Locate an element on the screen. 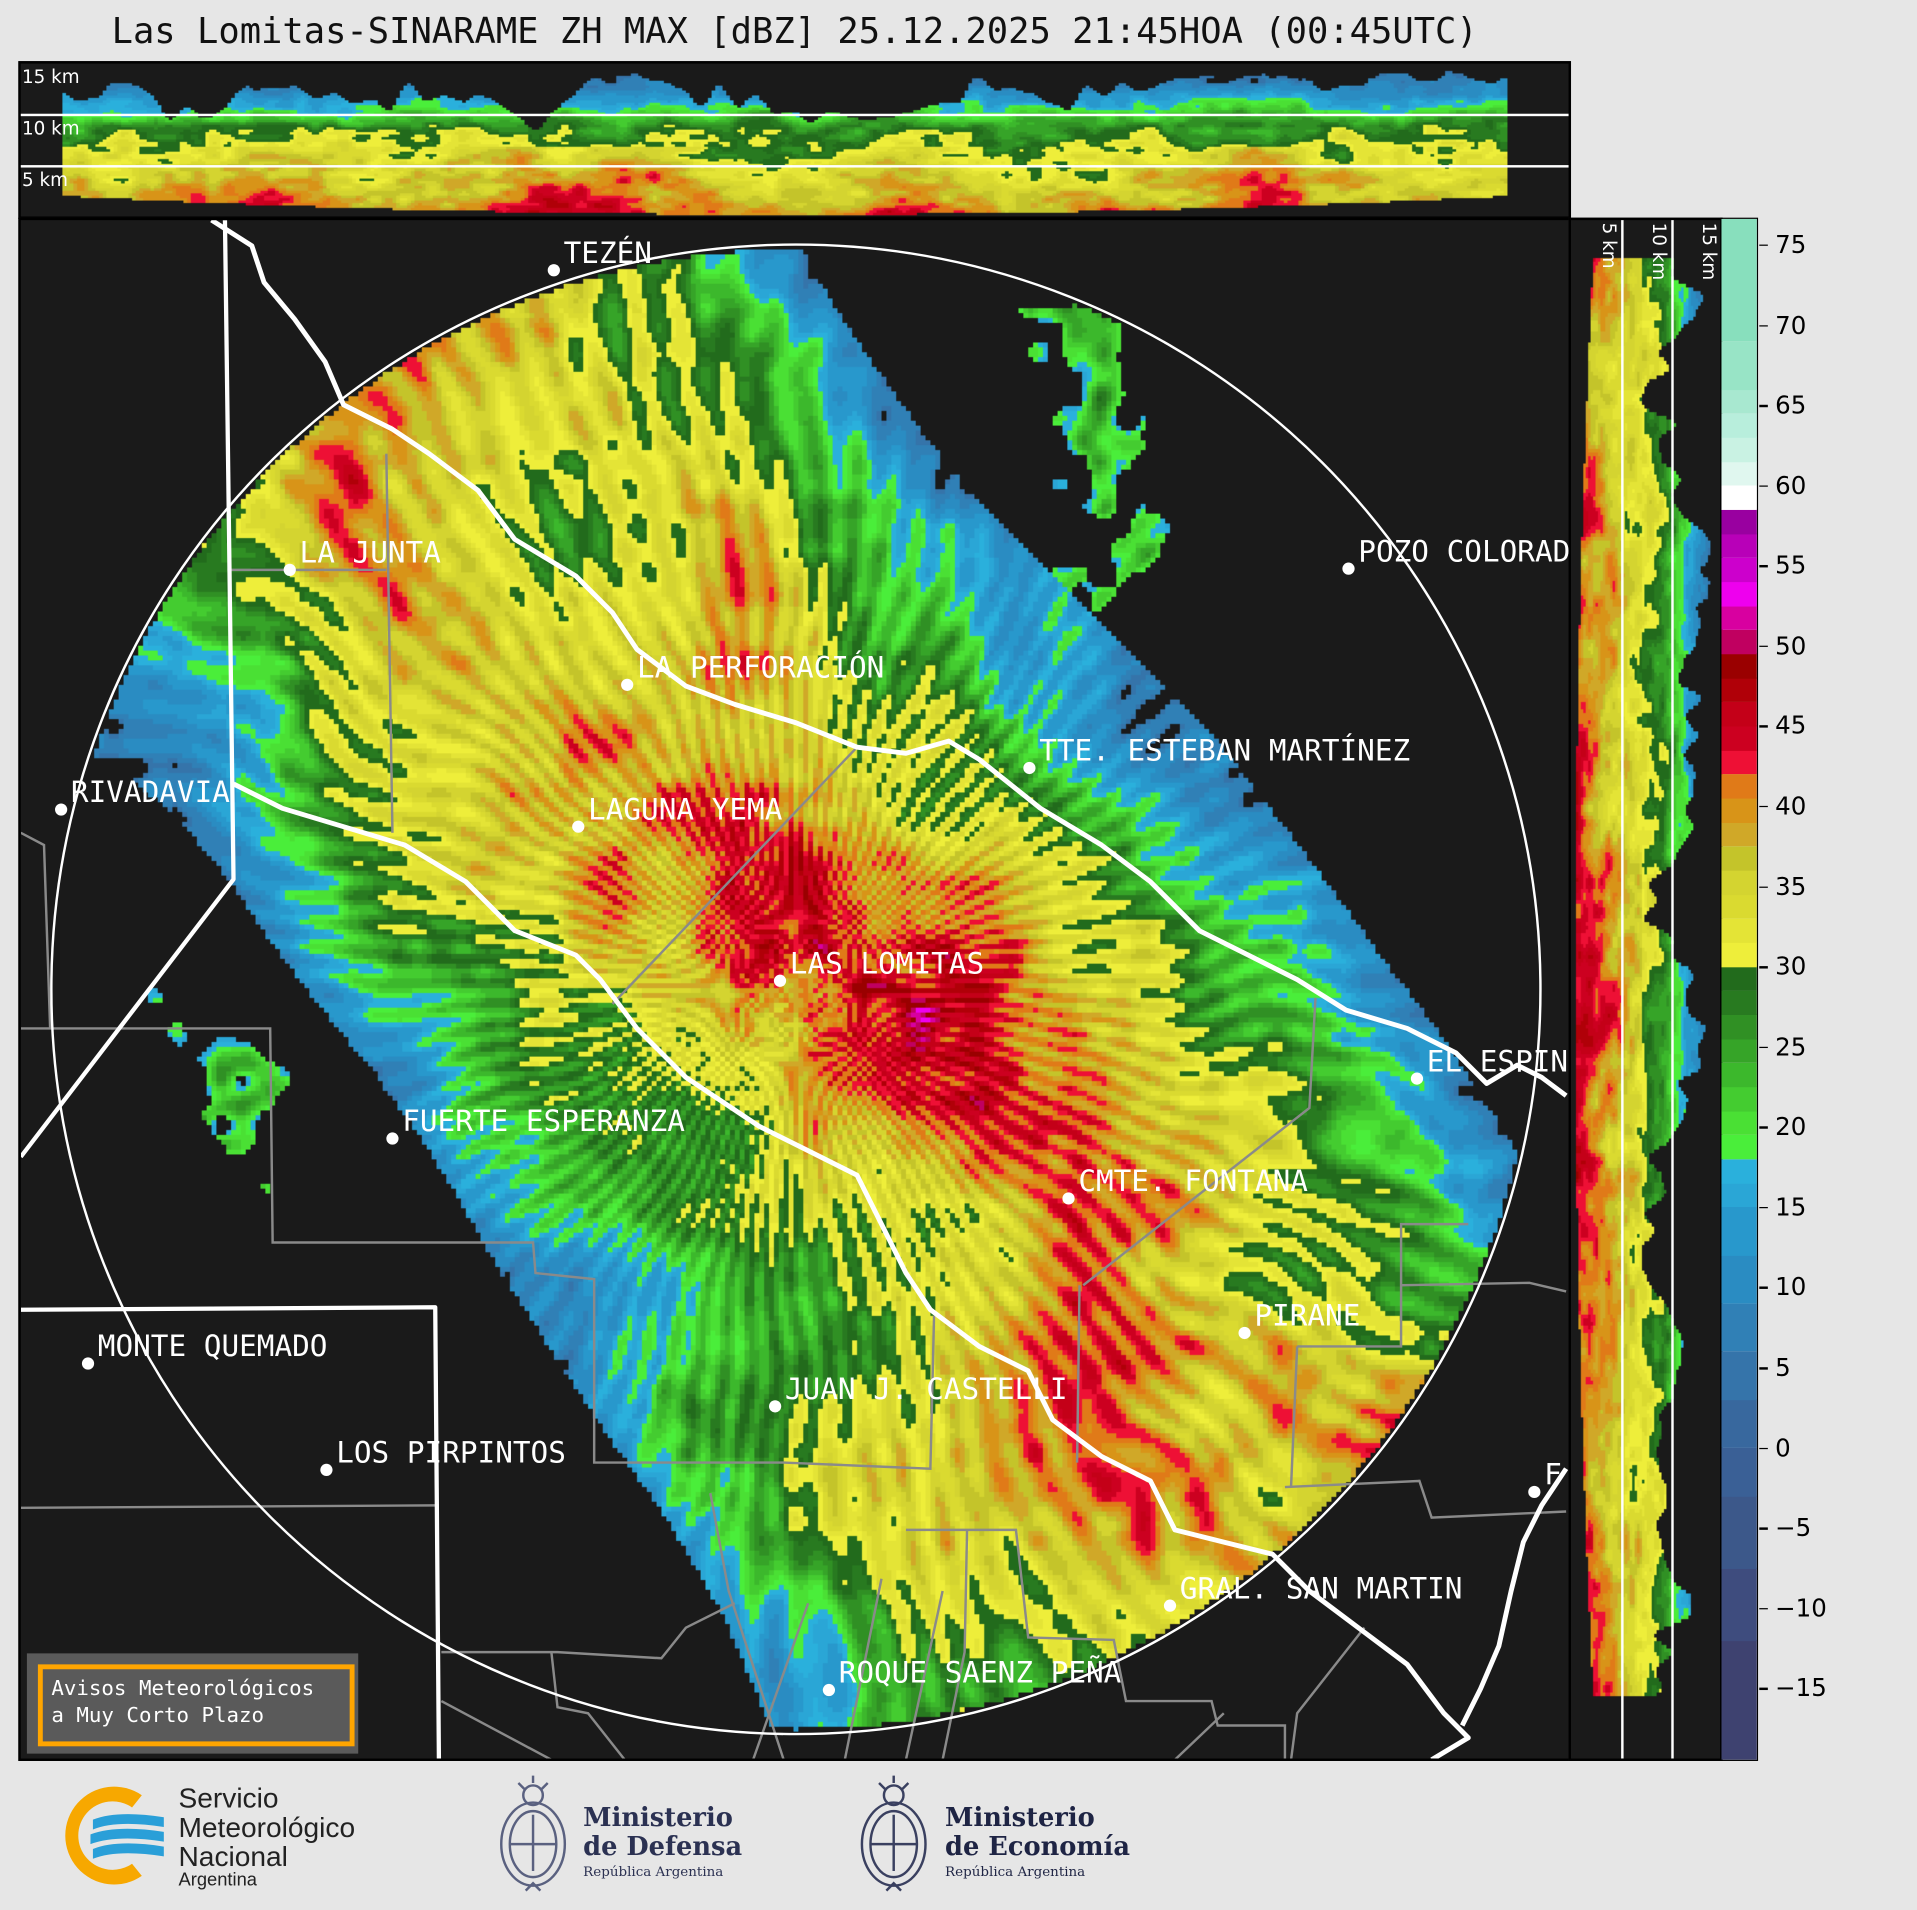  colorbar-tick-label: 50 is located at coordinates (1791, 645).